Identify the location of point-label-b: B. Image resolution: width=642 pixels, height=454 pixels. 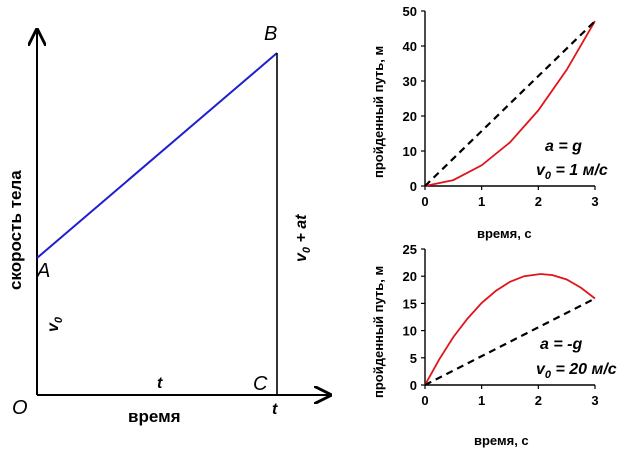
(270, 34).